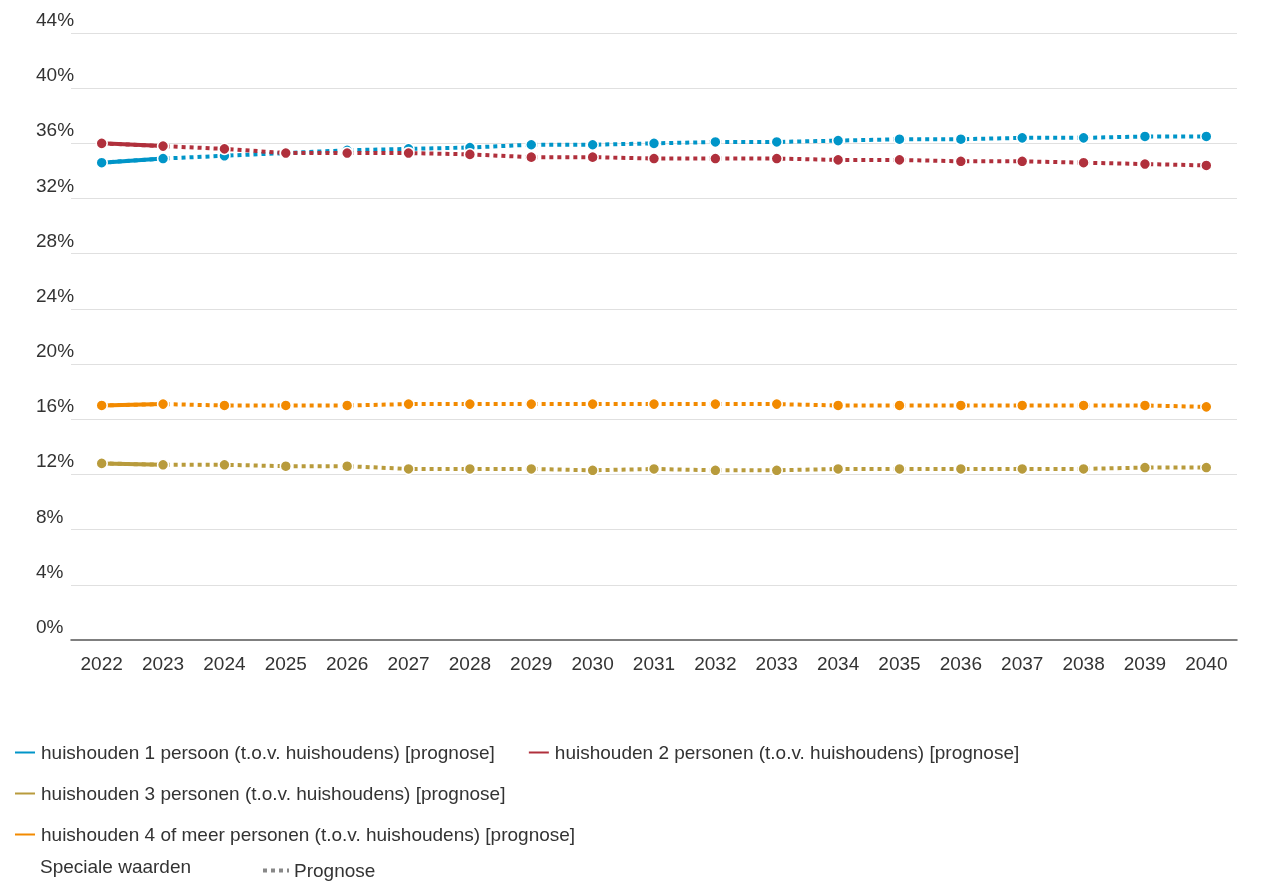  I want to click on x-tick-label: 2039, so click(1145, 663).